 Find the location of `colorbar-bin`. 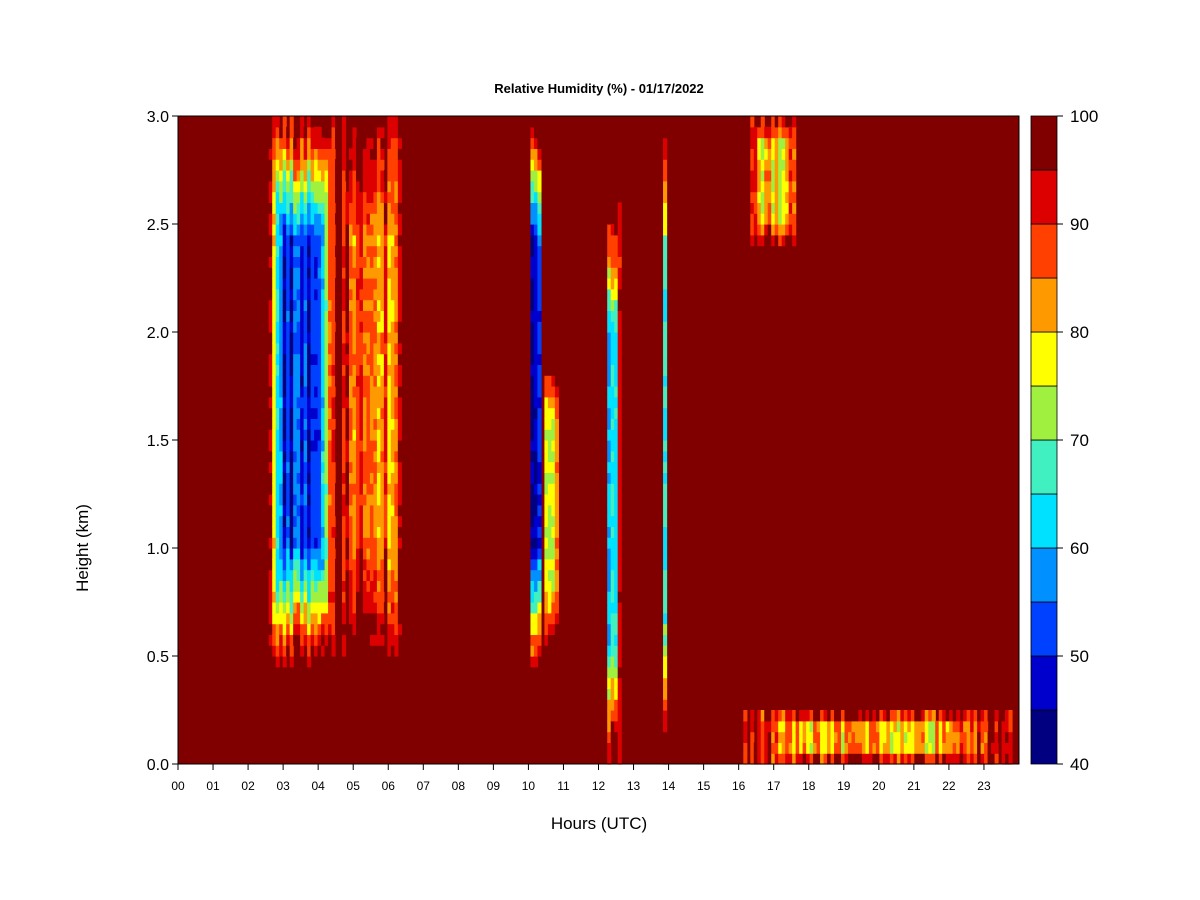

colorbar-bin is located at coordinates (1044, 467).